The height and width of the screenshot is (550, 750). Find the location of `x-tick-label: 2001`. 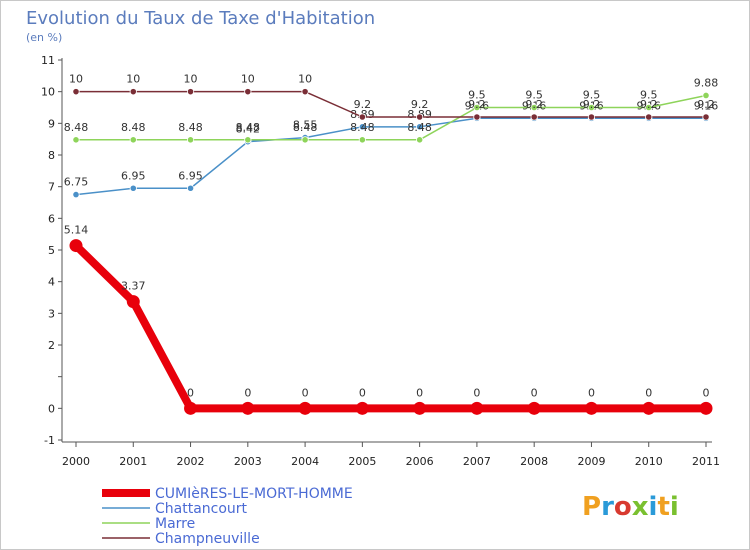

x-tick-label: 2001 is located at coordinates (133, 461).